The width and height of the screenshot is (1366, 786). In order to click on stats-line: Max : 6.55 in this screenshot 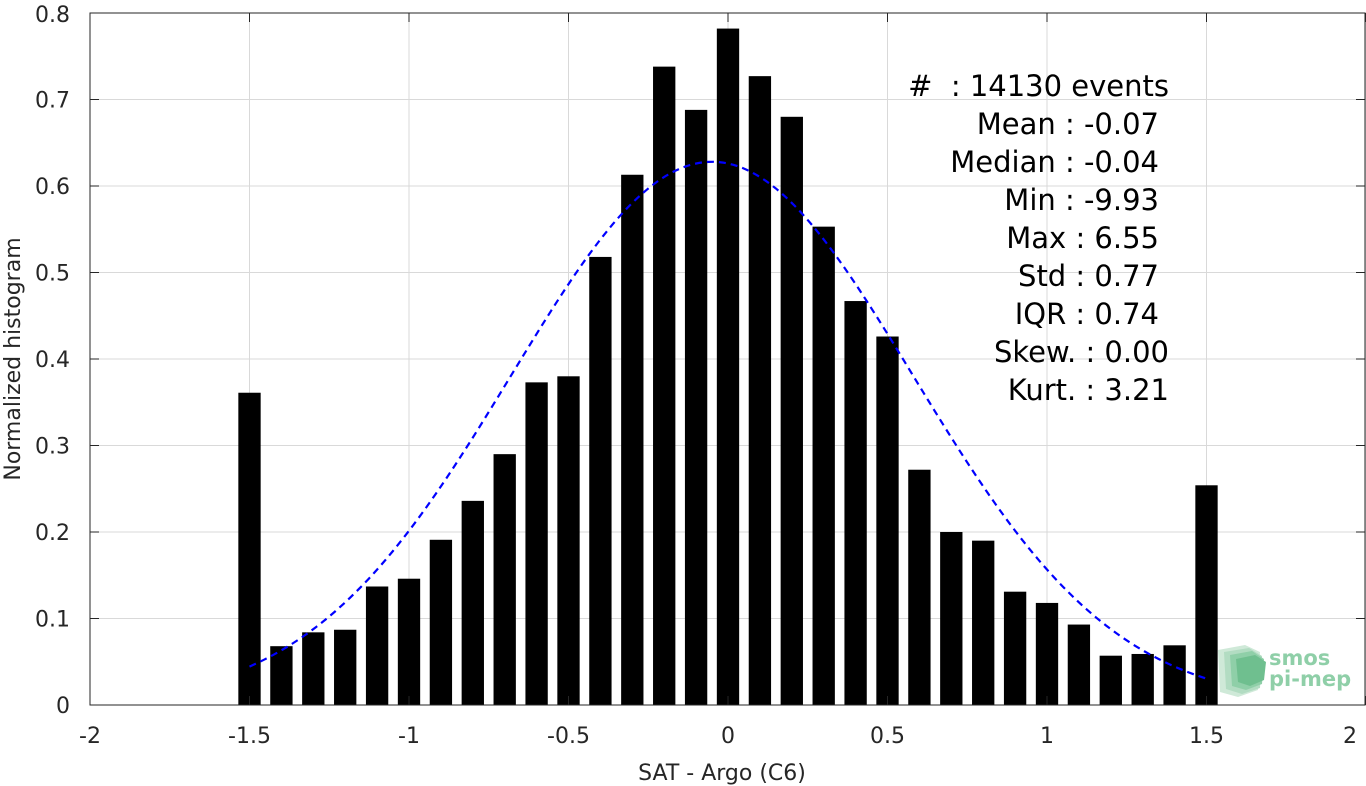, I will do `click(1082, 238)`.